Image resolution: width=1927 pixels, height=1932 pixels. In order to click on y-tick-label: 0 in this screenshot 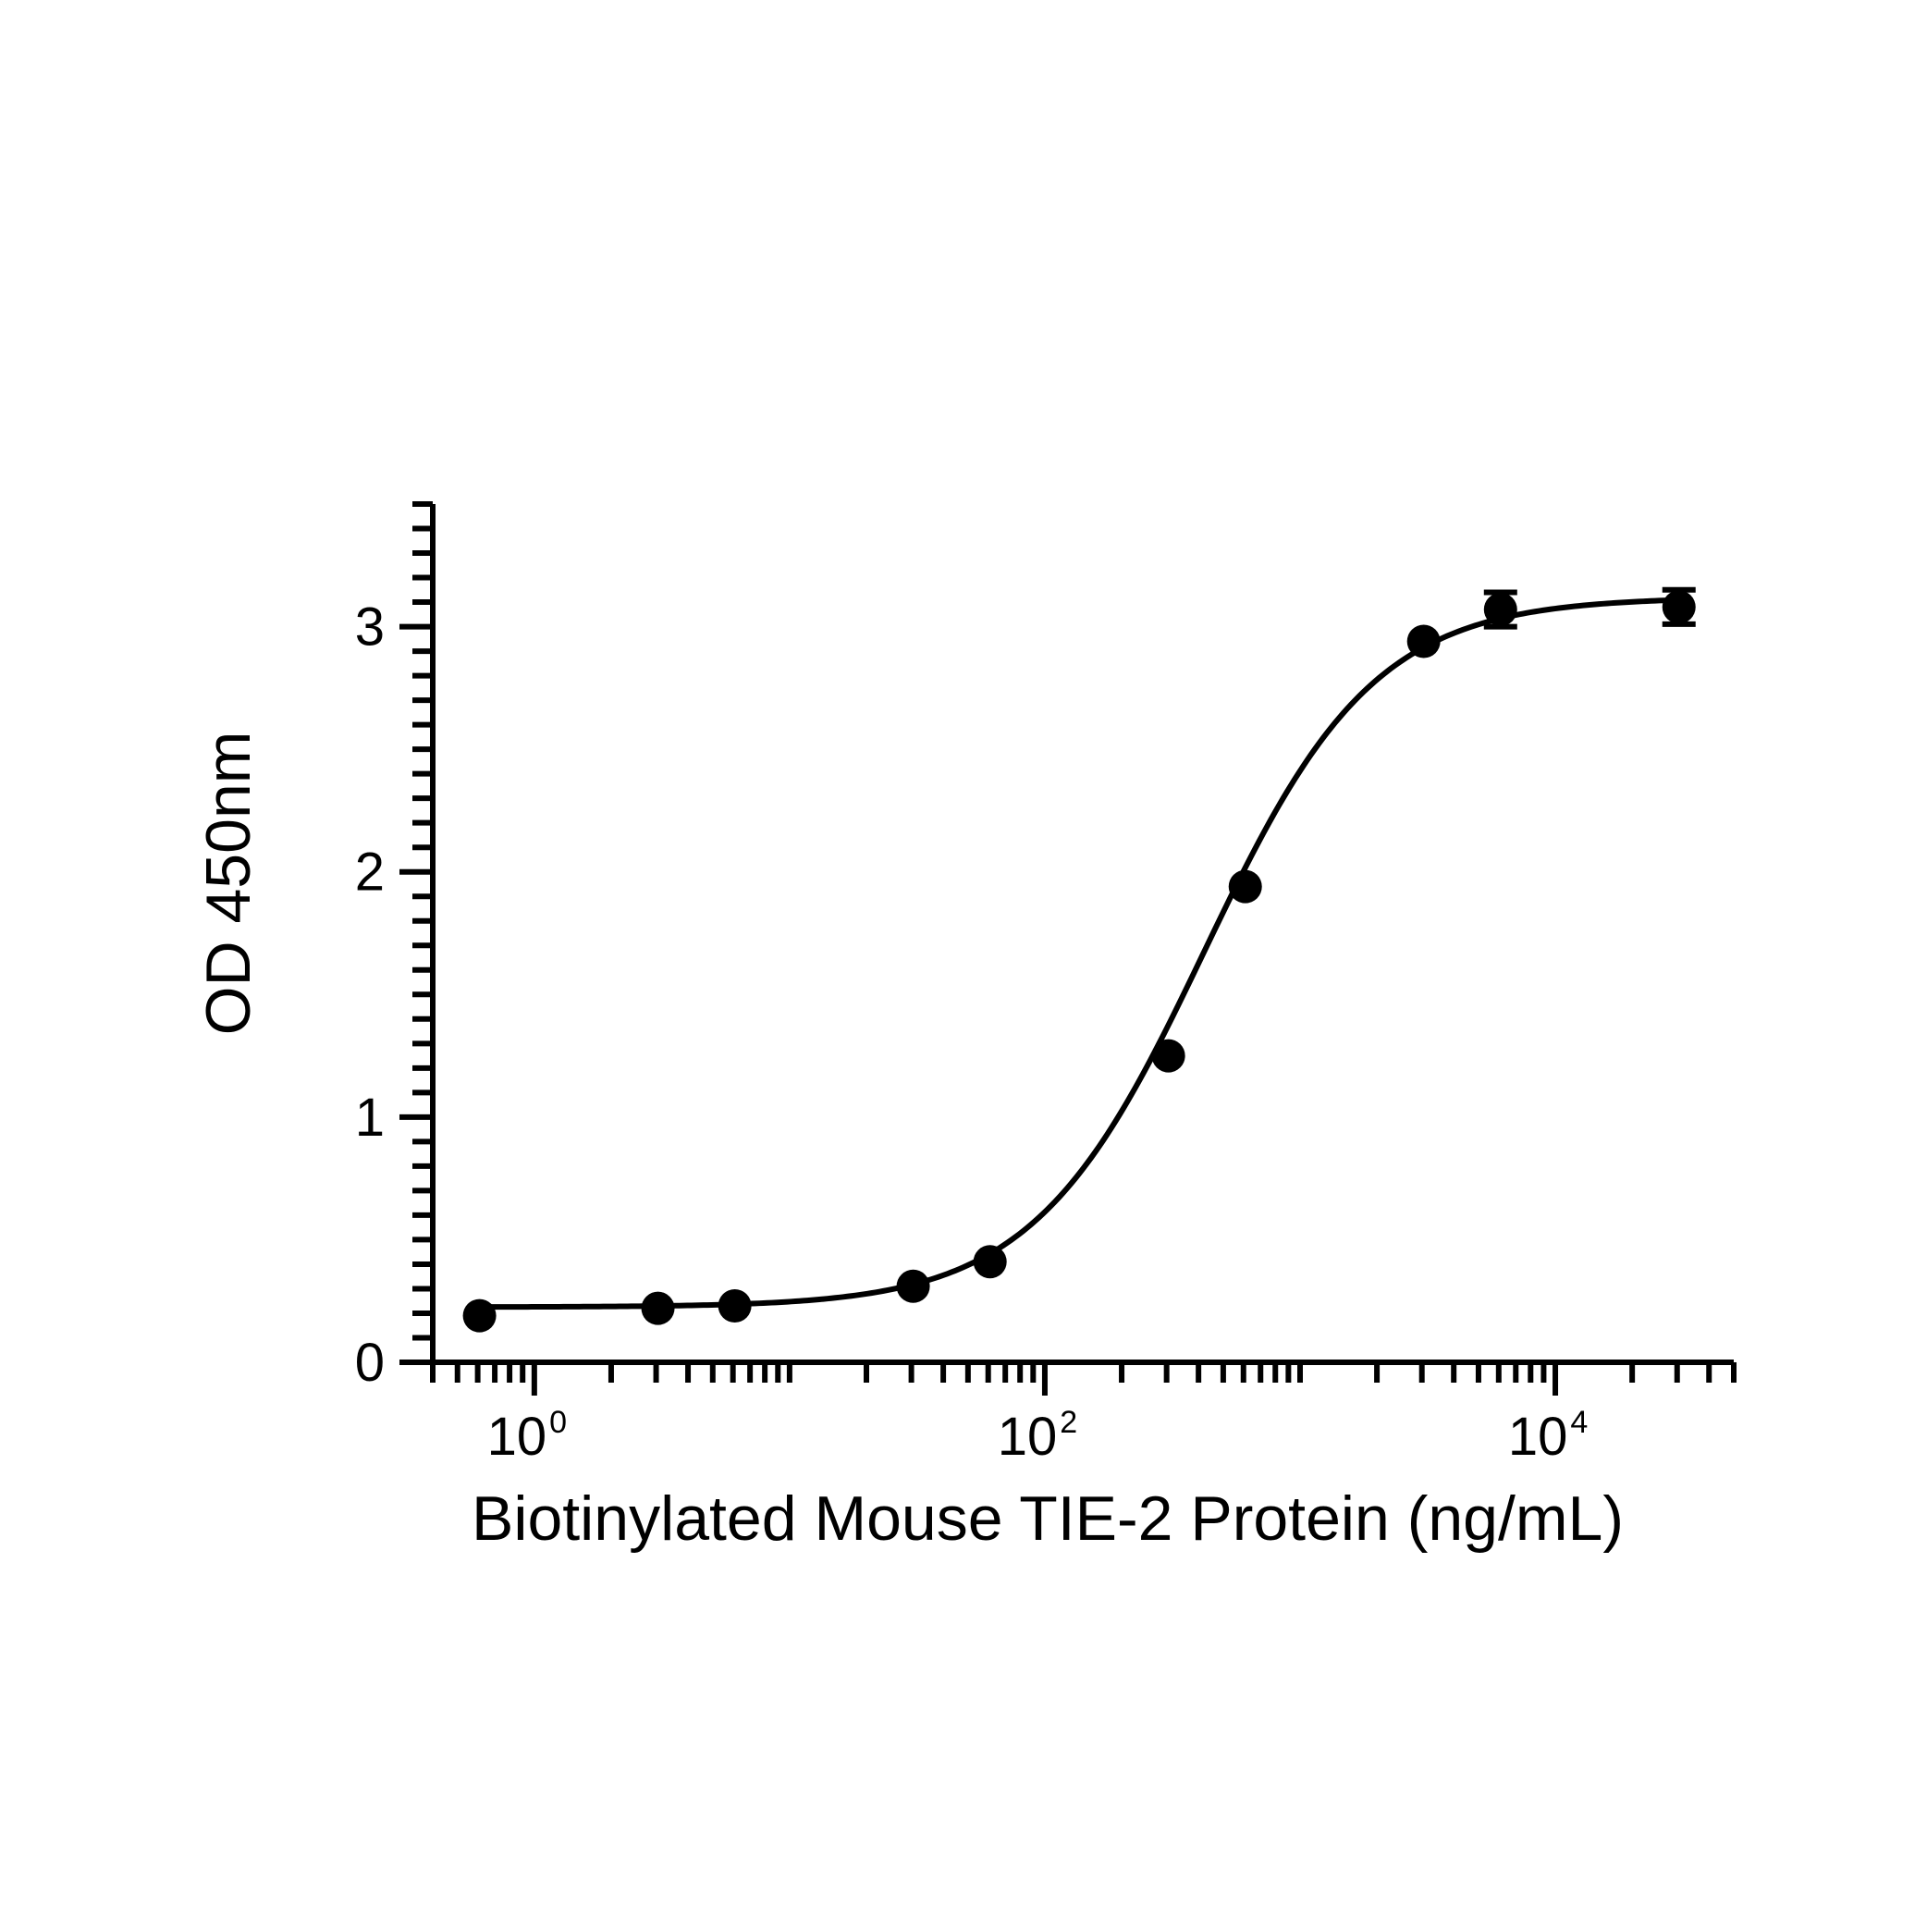, I will do `click(370, 1363)`.